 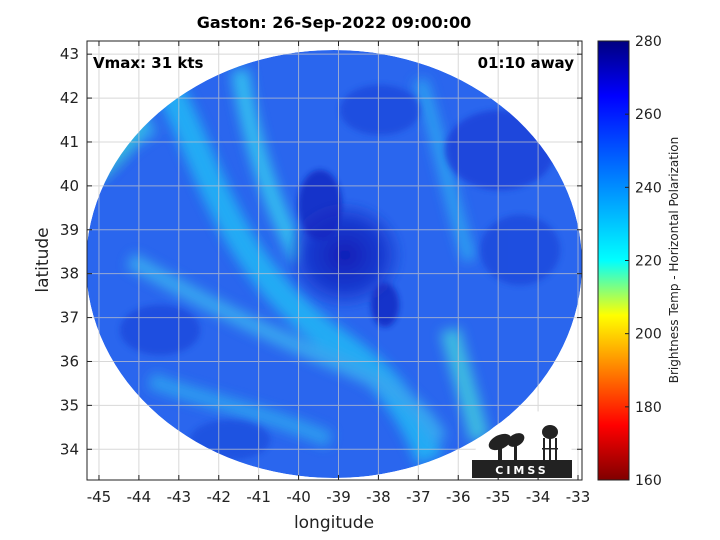 What do you see at coordinates (378, 497) in the screenshot?
I see `x-tick-label: -38` at bounding box center [378, 497].